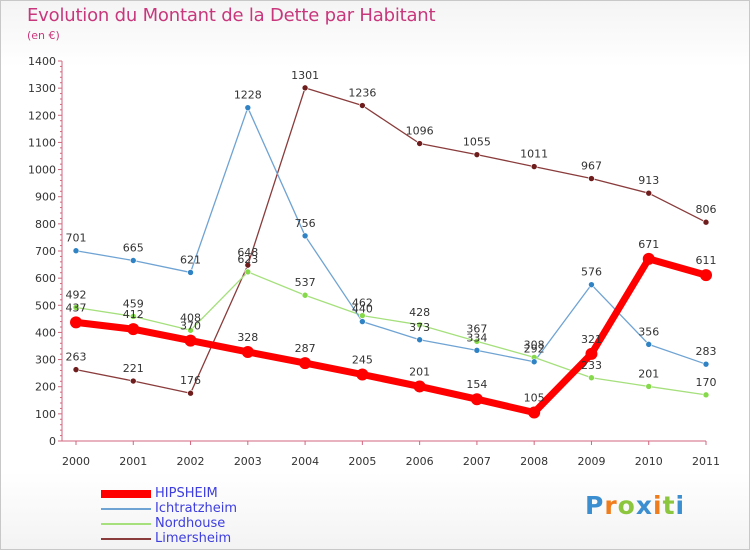 The width and height of the screenshot is (750, 550). I want to click on legend-item-nordhouse: Nordhouse, so click(169, 523).